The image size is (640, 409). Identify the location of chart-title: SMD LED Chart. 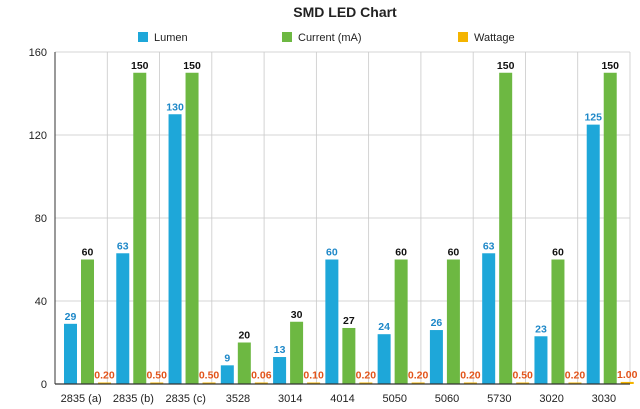
(345, 12).